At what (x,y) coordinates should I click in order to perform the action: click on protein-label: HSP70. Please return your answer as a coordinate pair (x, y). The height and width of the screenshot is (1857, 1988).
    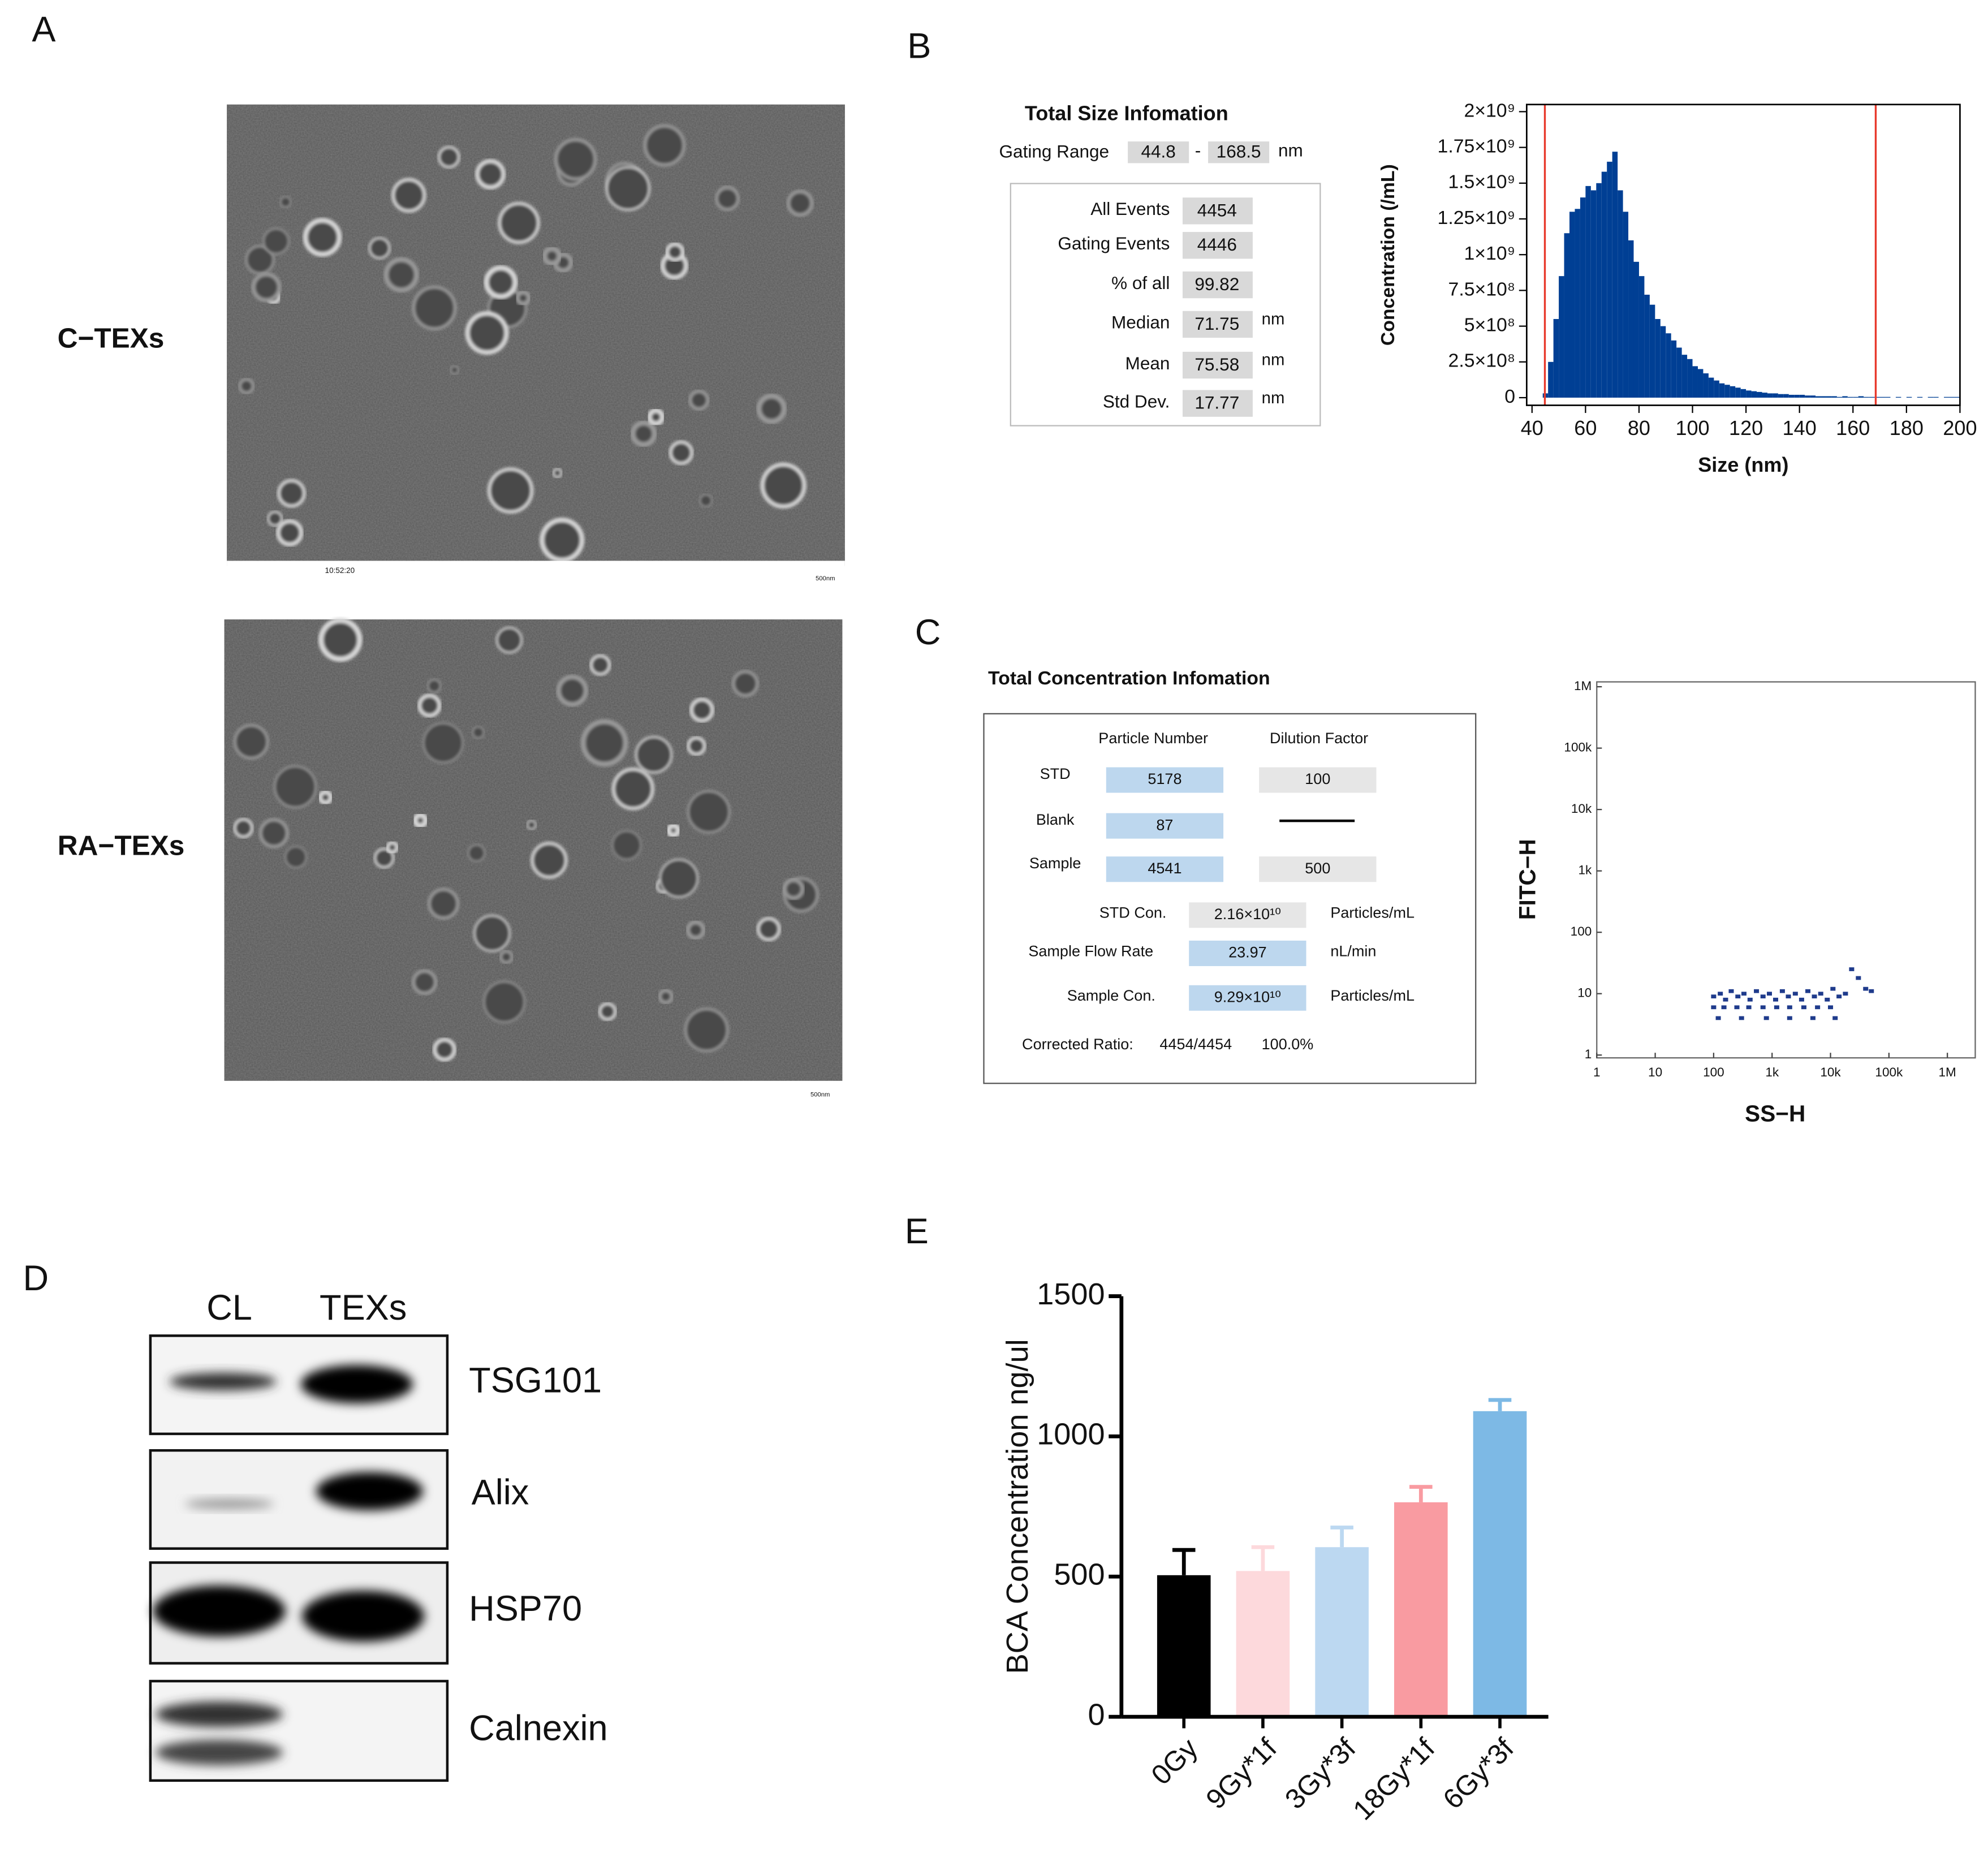
    Looking at the image, I should click on (525, 1608).